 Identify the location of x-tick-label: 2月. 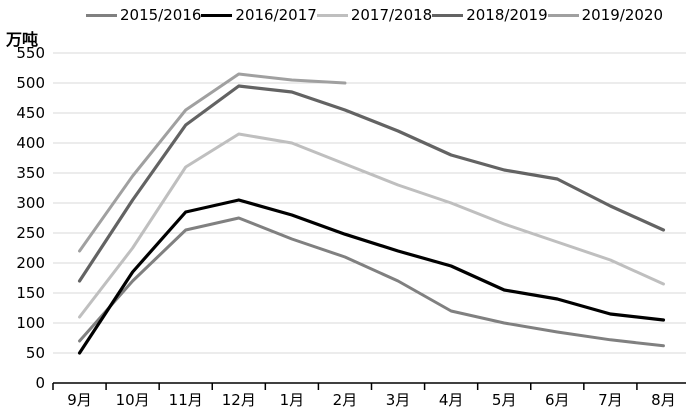
(345, 400).